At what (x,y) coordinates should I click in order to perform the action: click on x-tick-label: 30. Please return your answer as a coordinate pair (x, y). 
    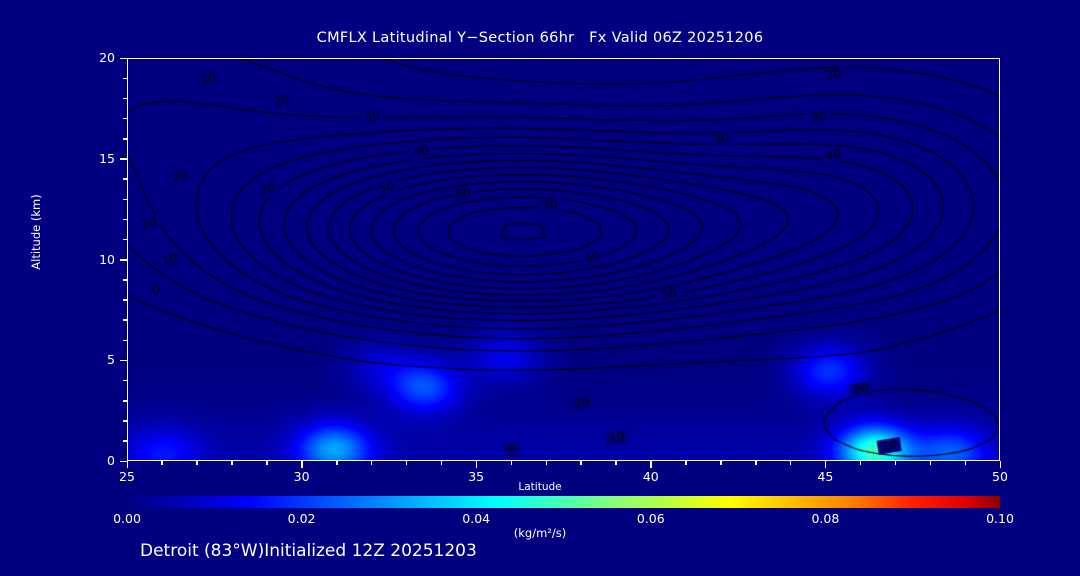
    Looking at the image, I should click on (301, 476).